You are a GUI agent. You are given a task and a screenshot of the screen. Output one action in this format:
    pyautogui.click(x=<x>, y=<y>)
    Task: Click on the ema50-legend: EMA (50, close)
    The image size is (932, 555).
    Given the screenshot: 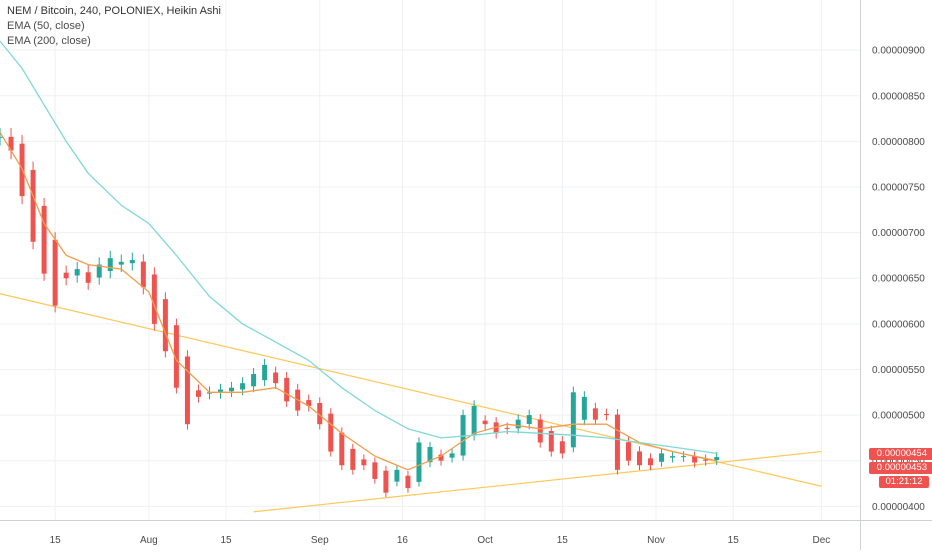 What is the action you would take?
    pyautogui.click(x=46, y=26)
    